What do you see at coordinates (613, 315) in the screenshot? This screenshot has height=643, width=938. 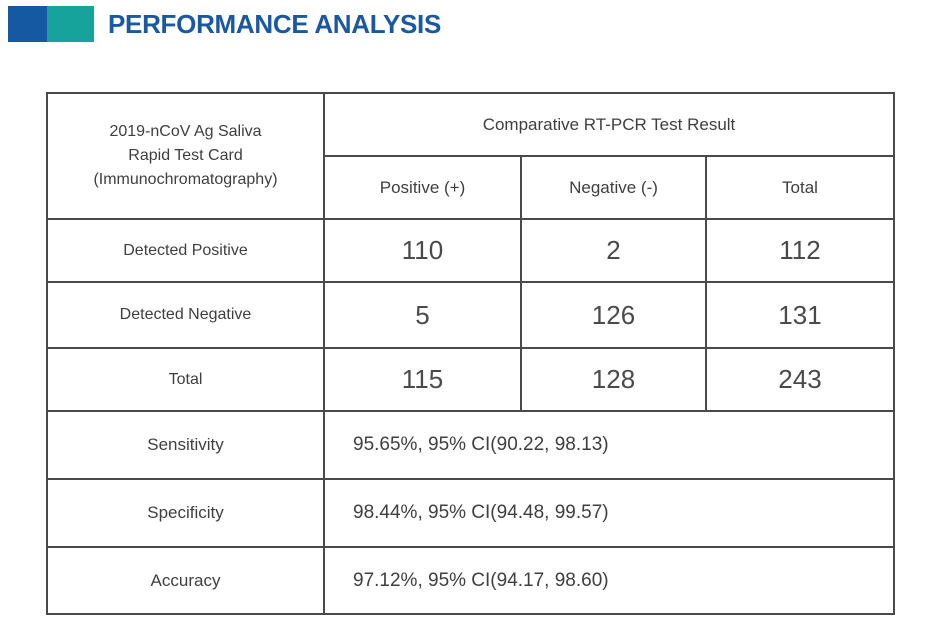 I see `cell-detected-negative-negative: 126` at bounding box center [613, 315].